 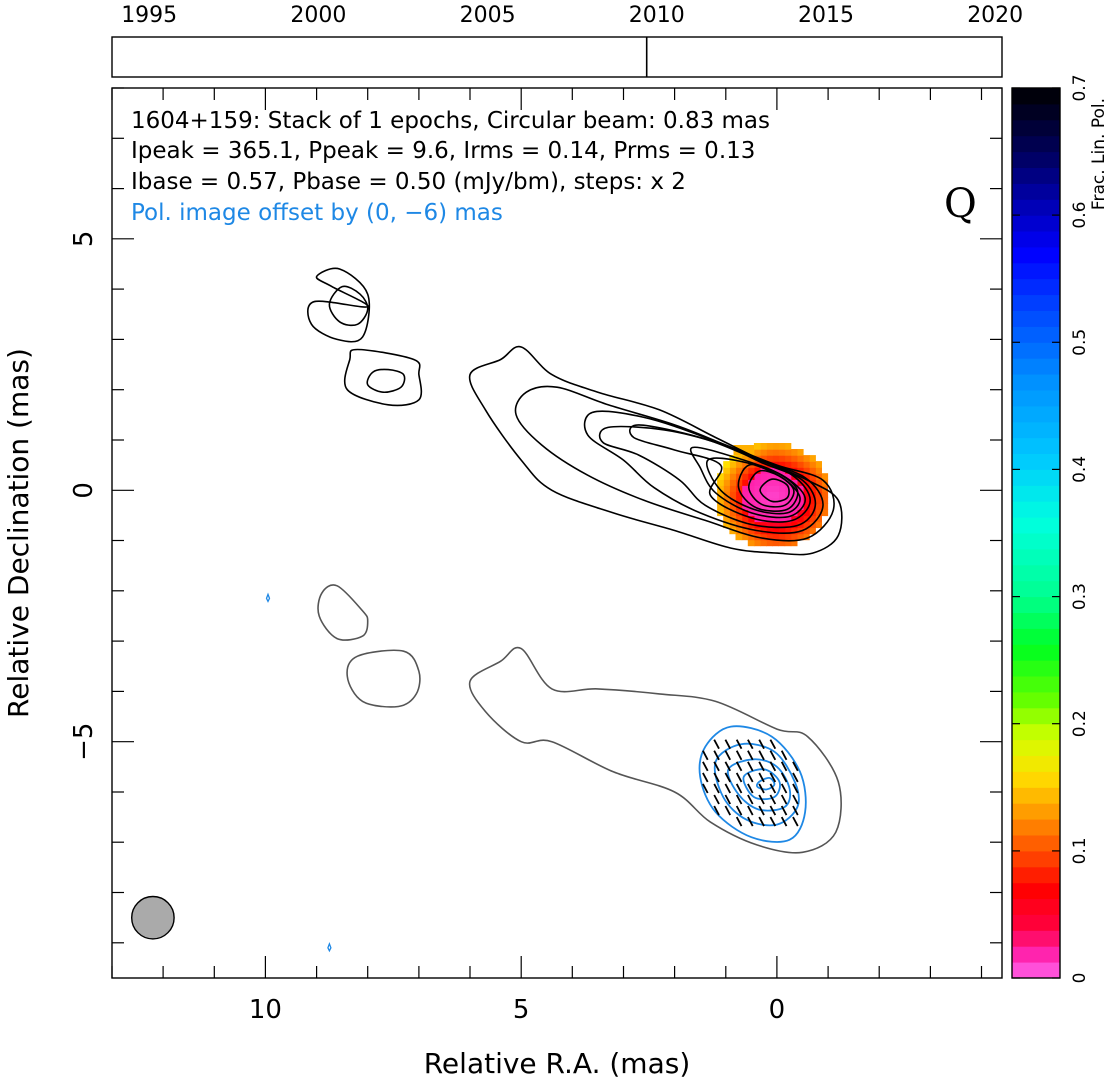 I want to click on beam-circle, so click(x=152, y=917).